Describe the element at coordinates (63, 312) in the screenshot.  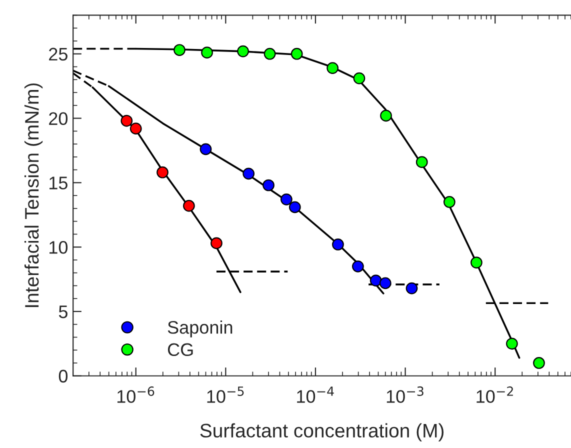
I see `y-tick-label: 5` at that location.